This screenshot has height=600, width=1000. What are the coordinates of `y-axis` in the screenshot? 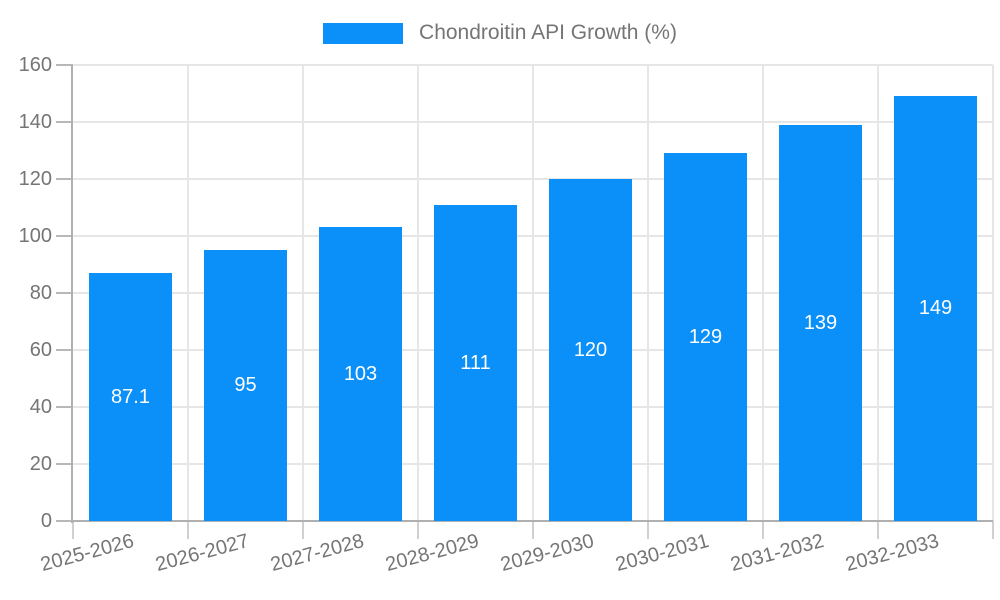 It's located at (72, 294).